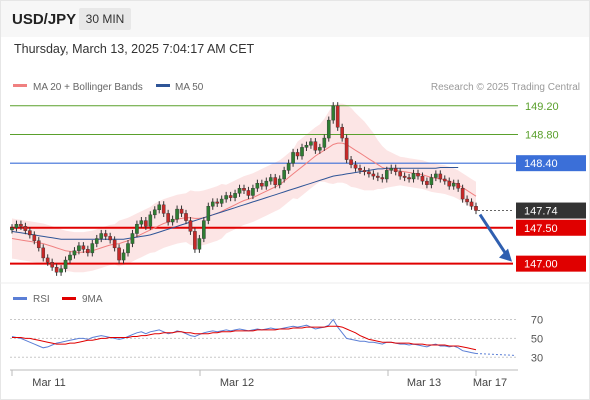 Image resolution: width=590 pixels, height=400 pixels. I want to click on level-label-147.00: 147.00, so click(541, 265).